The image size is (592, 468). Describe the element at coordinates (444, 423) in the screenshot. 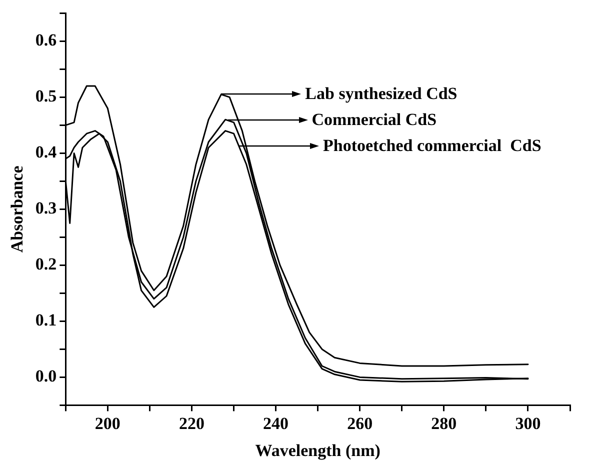

I see `x-tick-label: 280` at that location.